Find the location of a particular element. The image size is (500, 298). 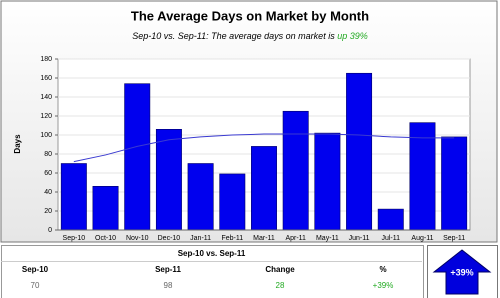

table-header: Change is located at coordinates (280, 269).